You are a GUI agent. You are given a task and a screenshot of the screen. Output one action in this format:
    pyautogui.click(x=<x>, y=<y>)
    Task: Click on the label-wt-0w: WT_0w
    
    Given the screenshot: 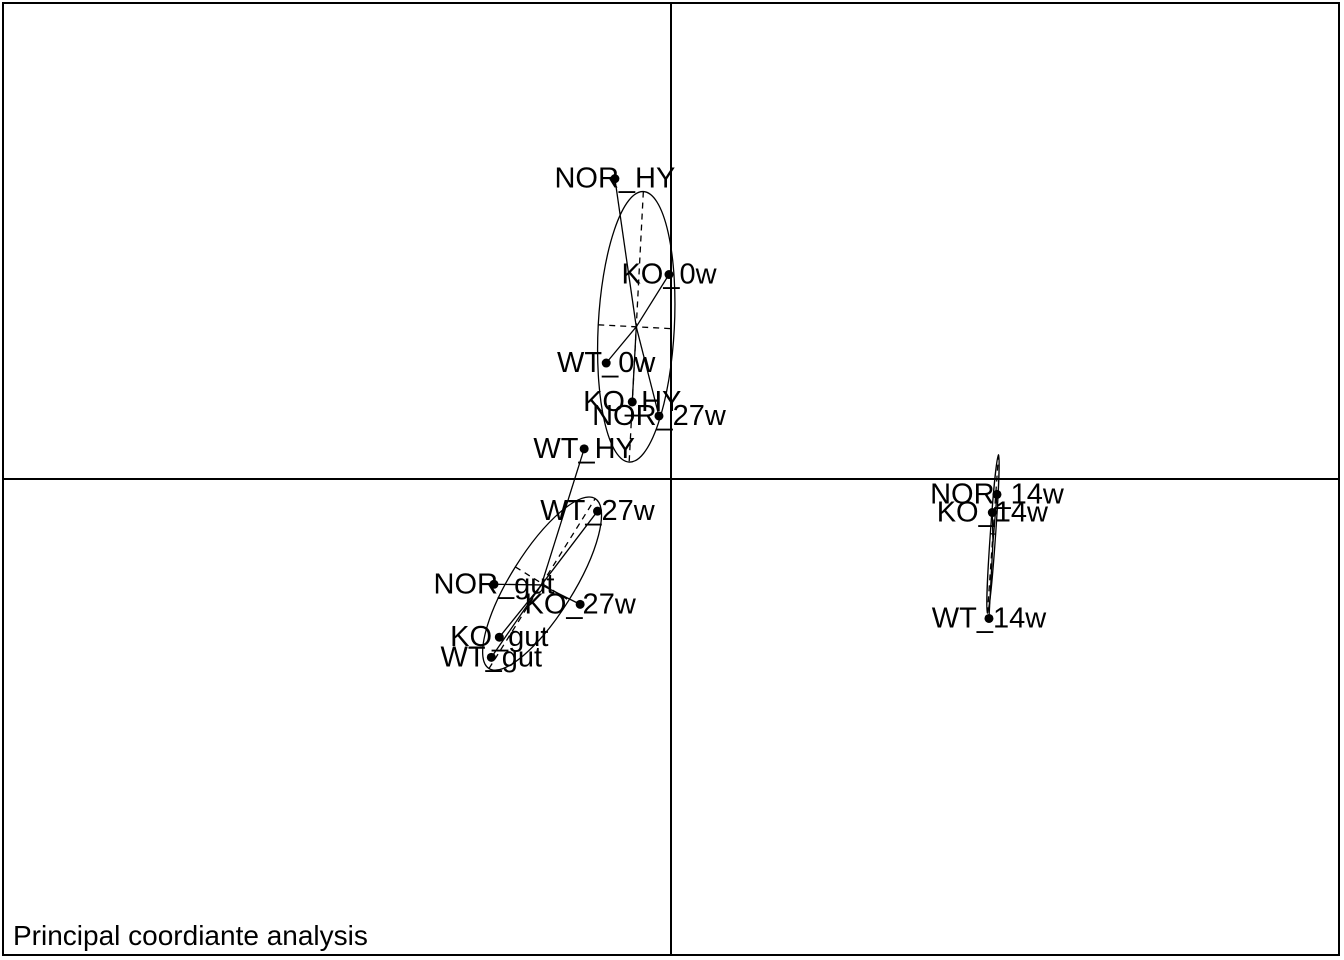 What is the action you would take?
    pyautogui.click(x=606, y=363)
    